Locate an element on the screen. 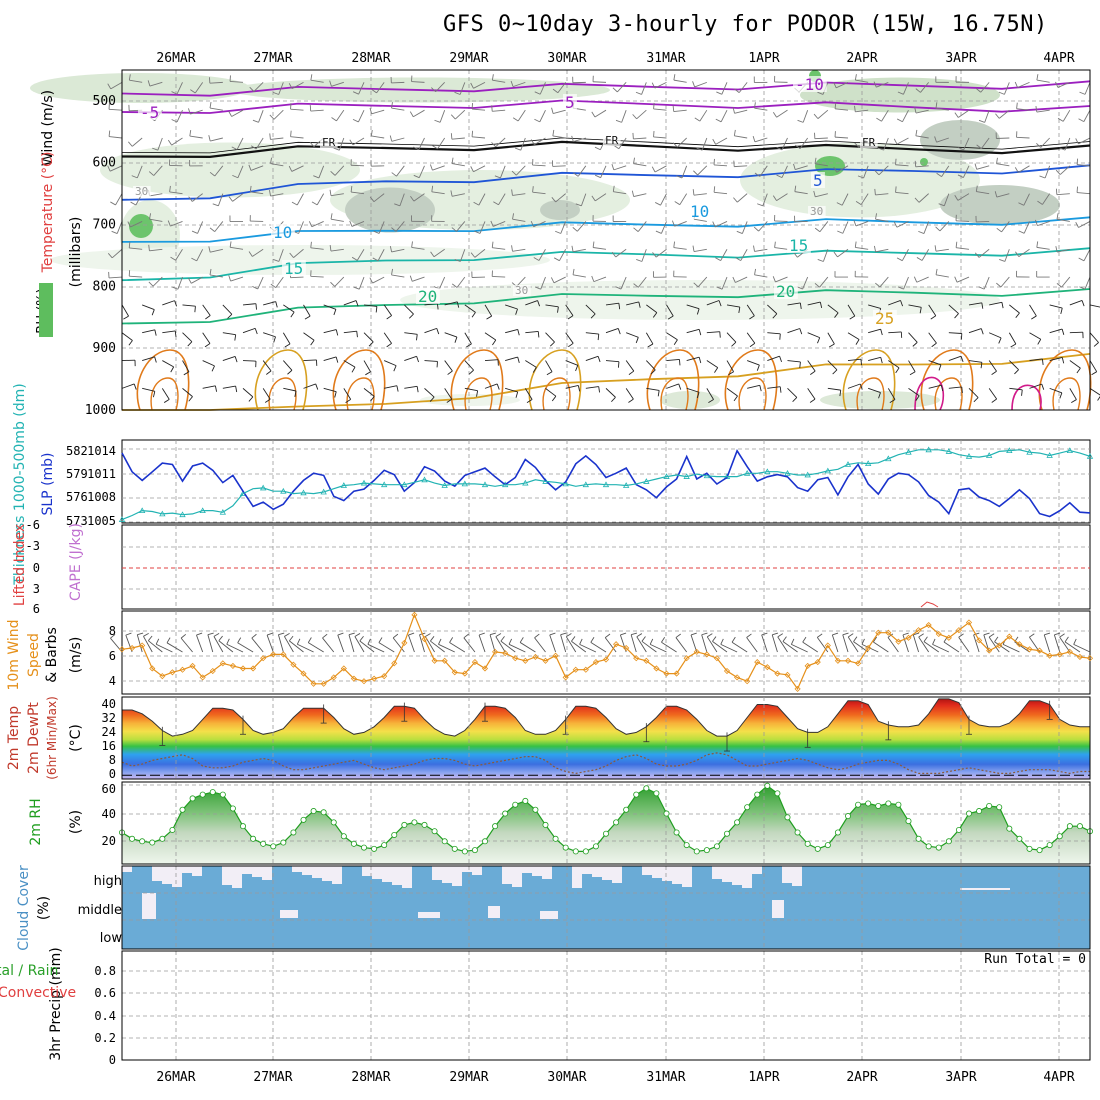 This screenshot has height=1100, width=1100. y-label-temp: 2m Temp is located at coordinates (14, 738).